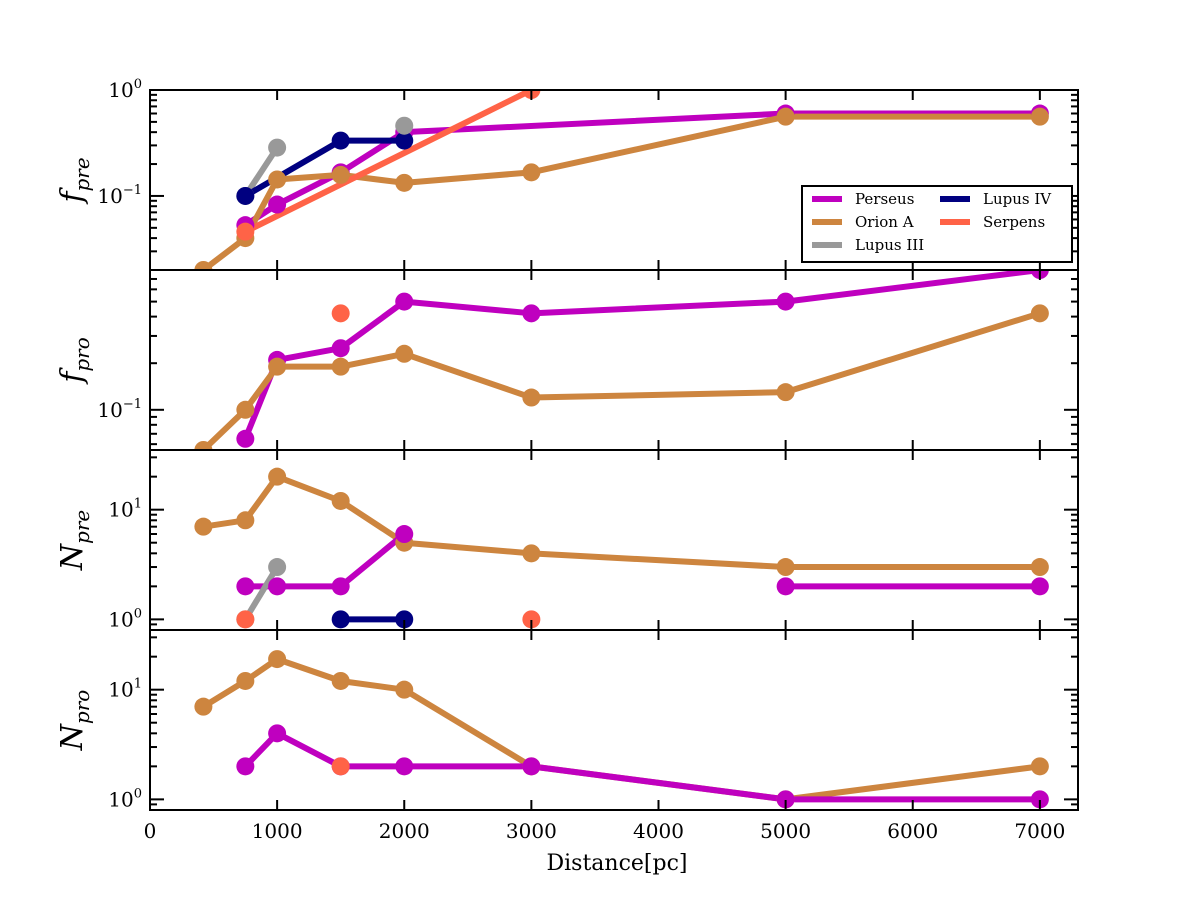 This screenshot has height=900, width=1200. Describe the element at coordinates (340, 313) in the screenshot. I see `f_pro-point-serpens` at that location.